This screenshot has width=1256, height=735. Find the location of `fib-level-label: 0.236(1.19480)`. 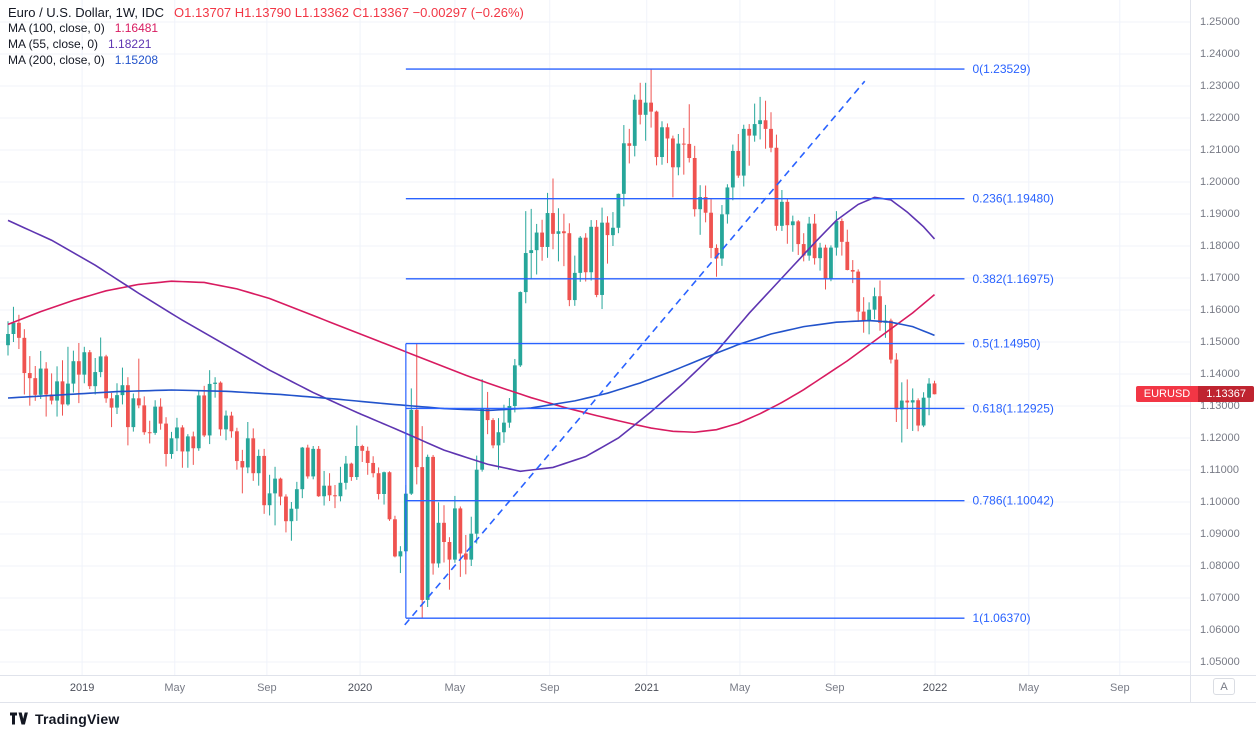

fib-level-label: 0.236(1.19480) is located at coordinates (1012, 199).